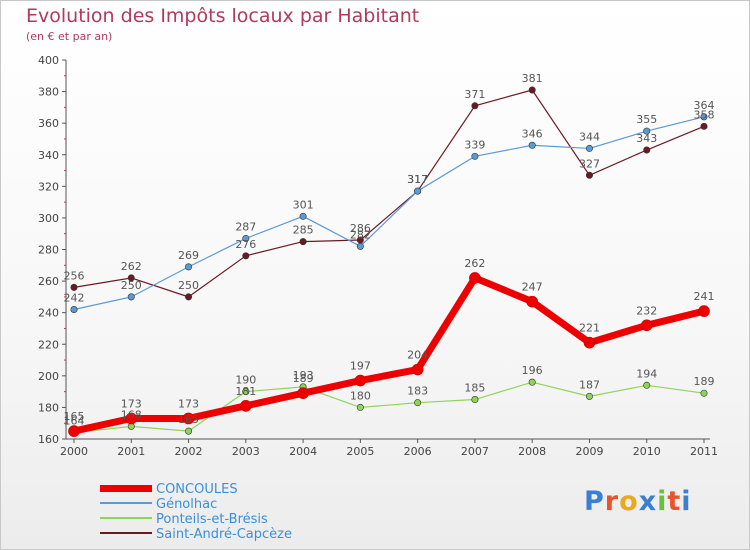 The image size is (750, 550). I want to click on chart-subtitle: (en € et par an), so click(69, 36).